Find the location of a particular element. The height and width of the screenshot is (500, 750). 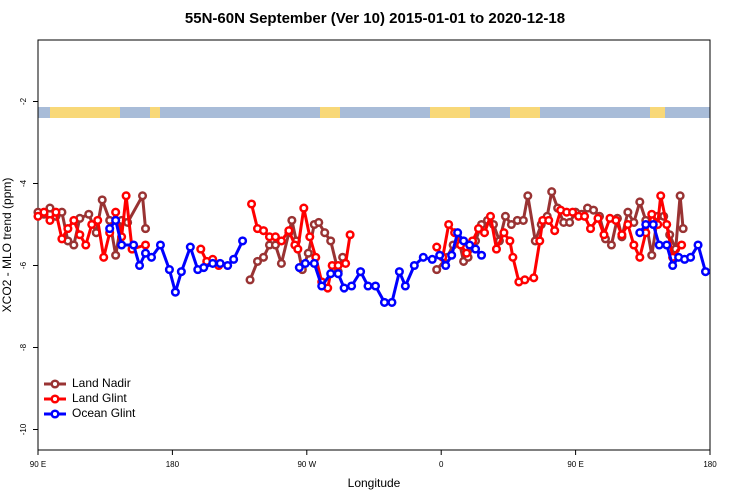

y-tick-label: -8 is located at coordinates (23, 347).